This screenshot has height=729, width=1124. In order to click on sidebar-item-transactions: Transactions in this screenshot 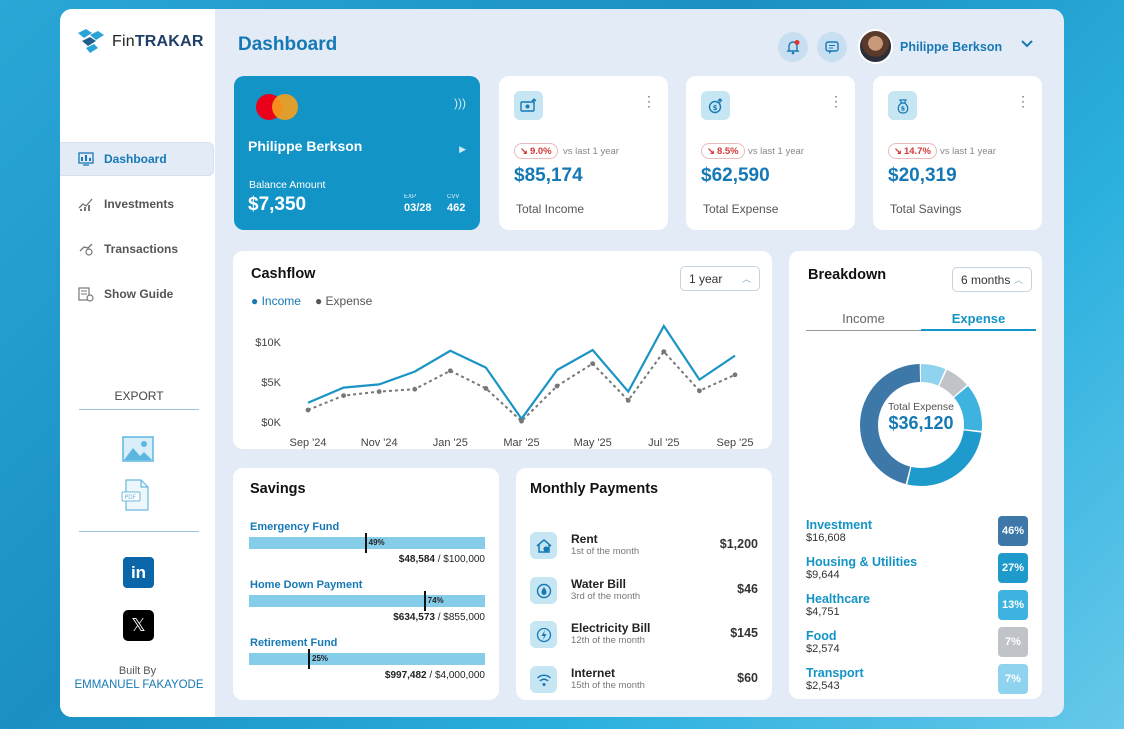, I will do `click(137, 249)`.